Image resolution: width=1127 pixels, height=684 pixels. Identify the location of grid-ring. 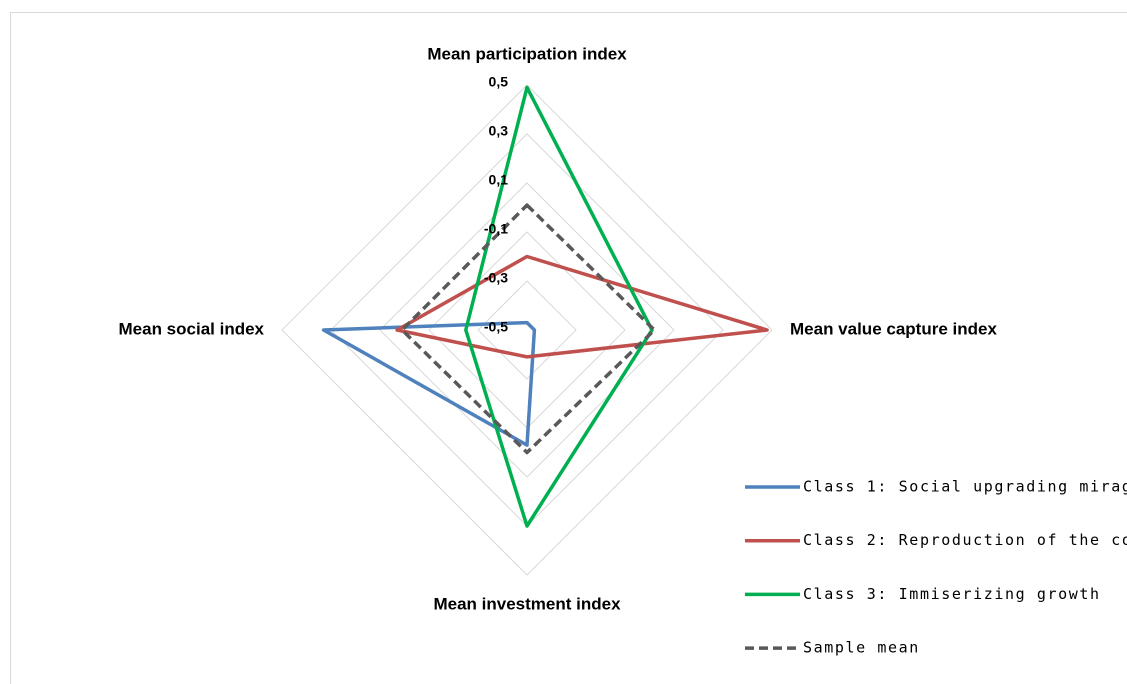
(527, 330).